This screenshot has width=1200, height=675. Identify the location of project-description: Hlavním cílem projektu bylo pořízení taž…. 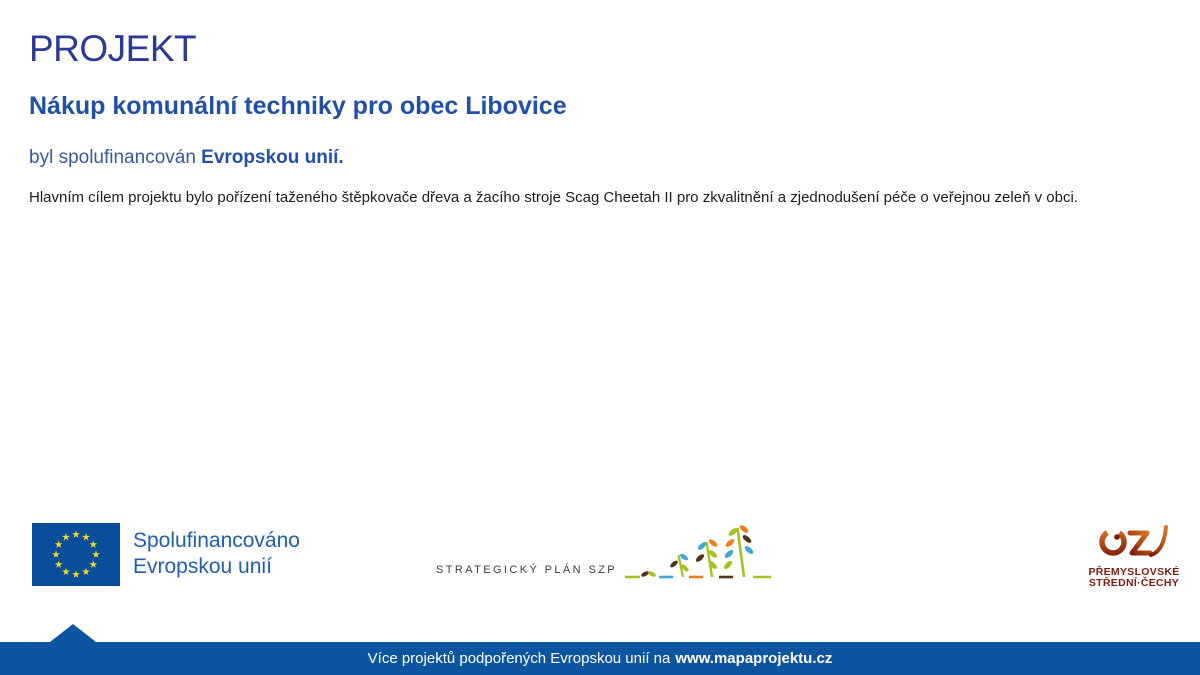
(553, 197).